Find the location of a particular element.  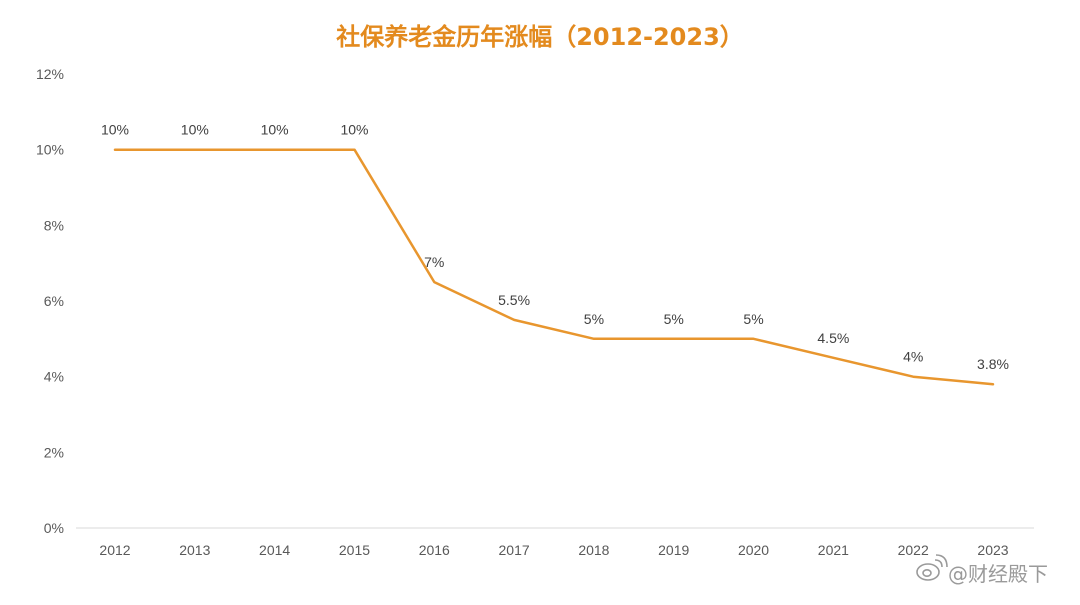

y-tick-label: 0% is located at coordinates (54, 528).